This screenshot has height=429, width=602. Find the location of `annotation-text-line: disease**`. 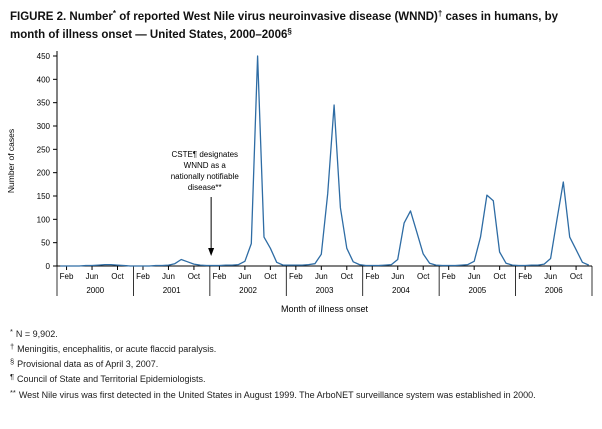

annotation-text-line: disease** is located at coordinates (205, 187).